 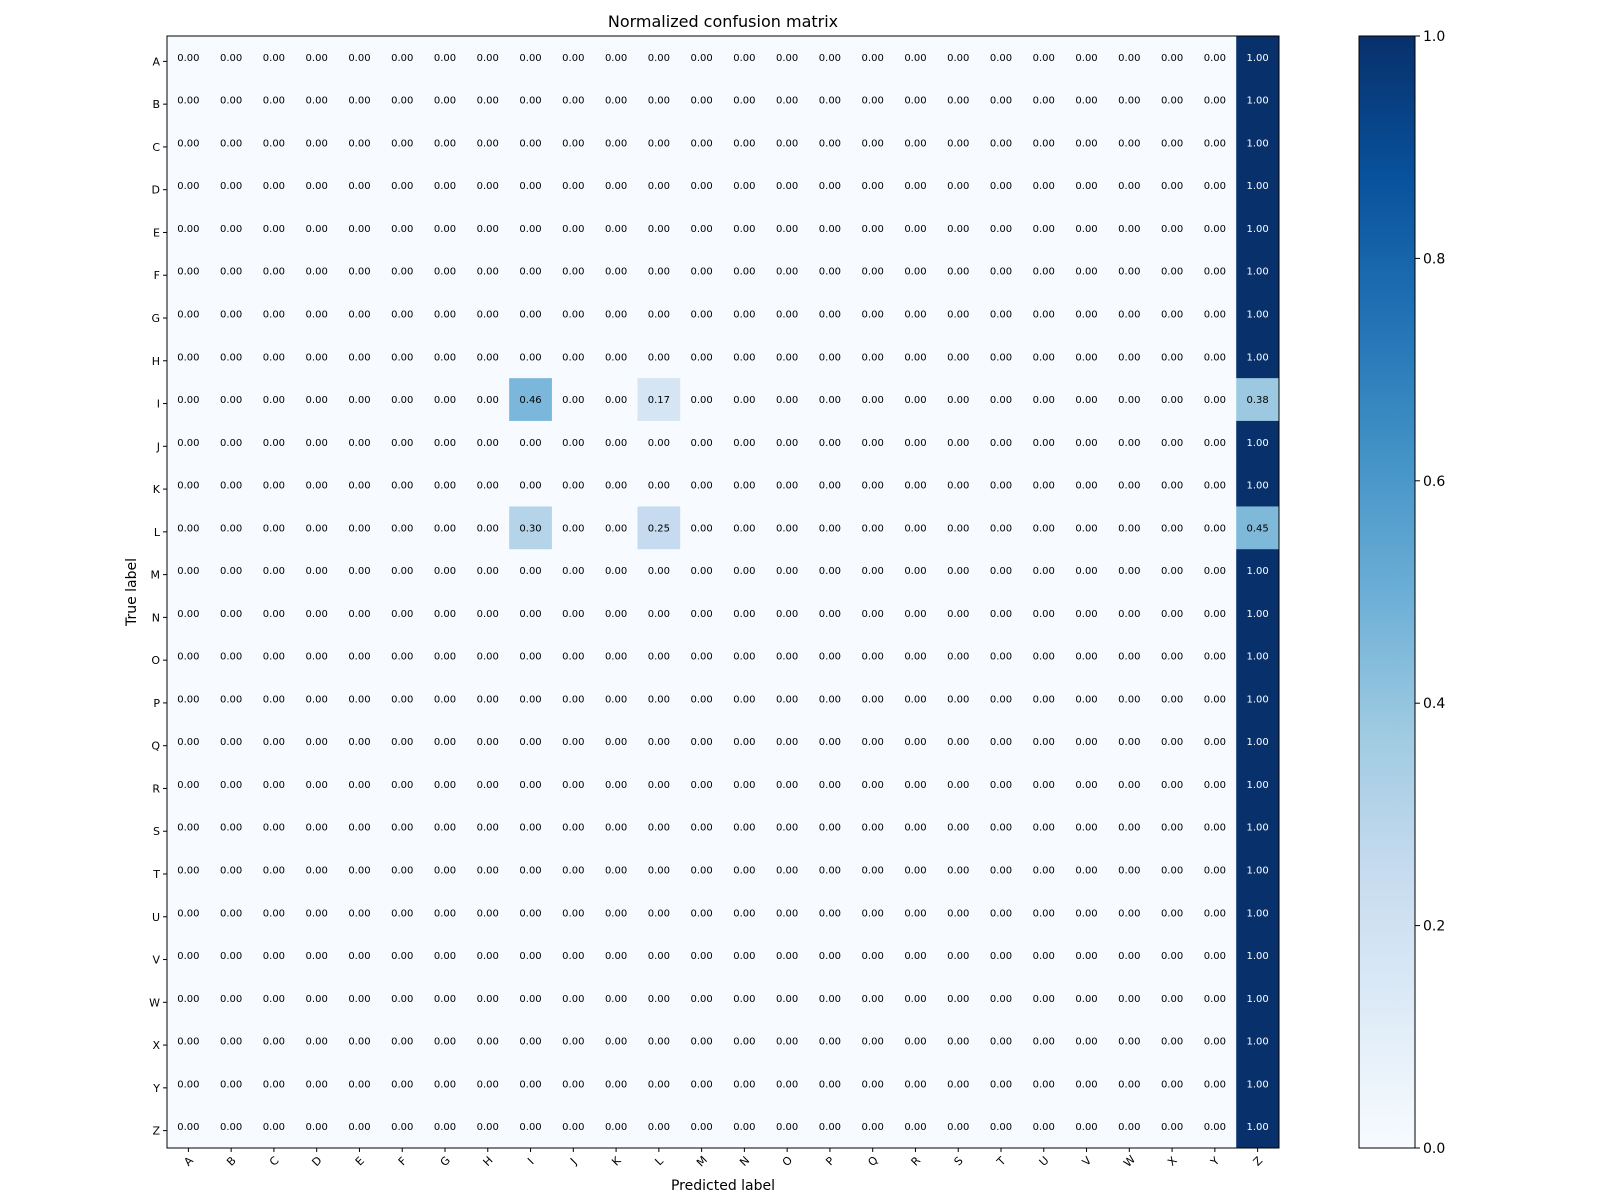 What do you see at coordinates (188, 1161) in the screenshot?
I see `x-tick-label: A` at bounding box center [188, 1161].